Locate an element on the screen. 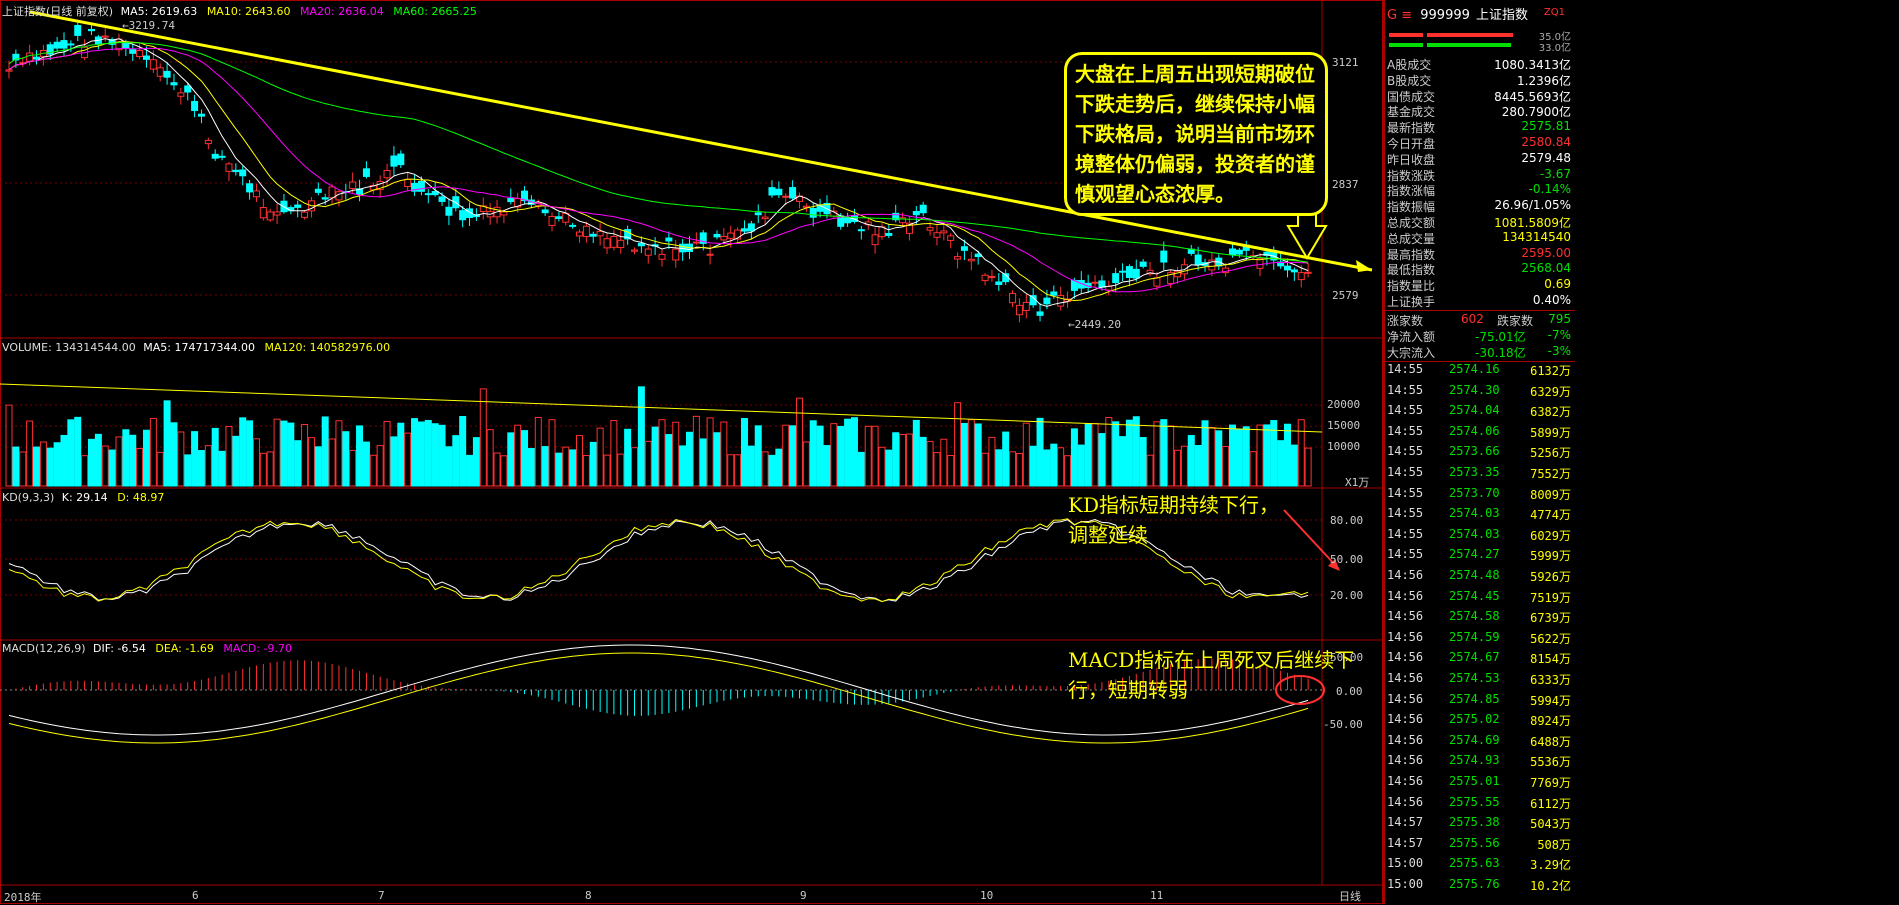 The image size is (1899, 905). tick-row: 14:56 2574.45 7519万 is located at coordinates (1479, 597).